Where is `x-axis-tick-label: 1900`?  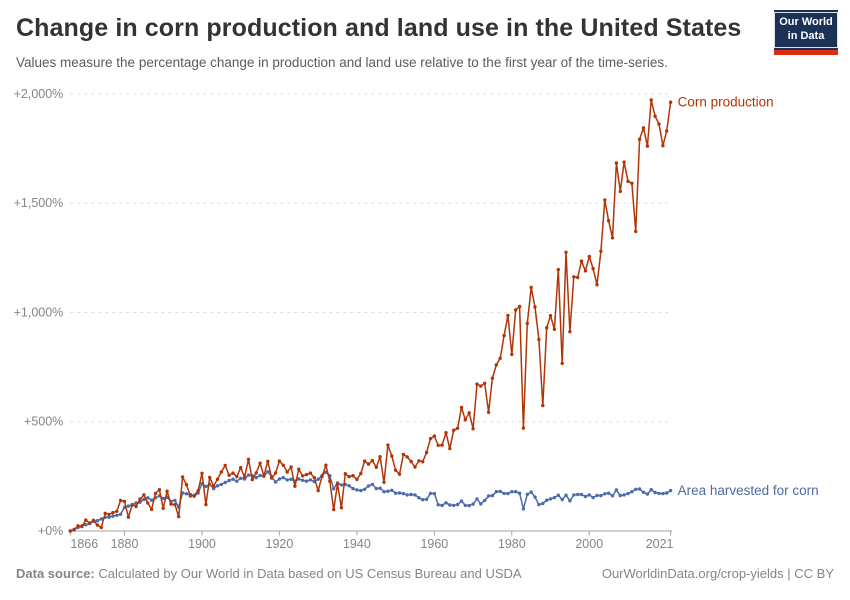 x-axis-tick-label: 1900 is located at coordinates (202, 544).